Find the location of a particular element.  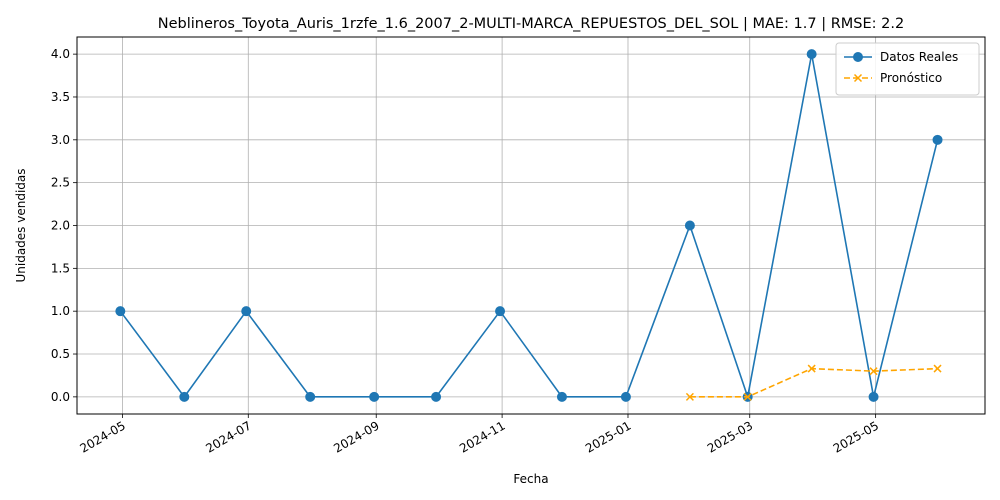

y-tick-label: 1.0 is located at coordinates (60, 311).